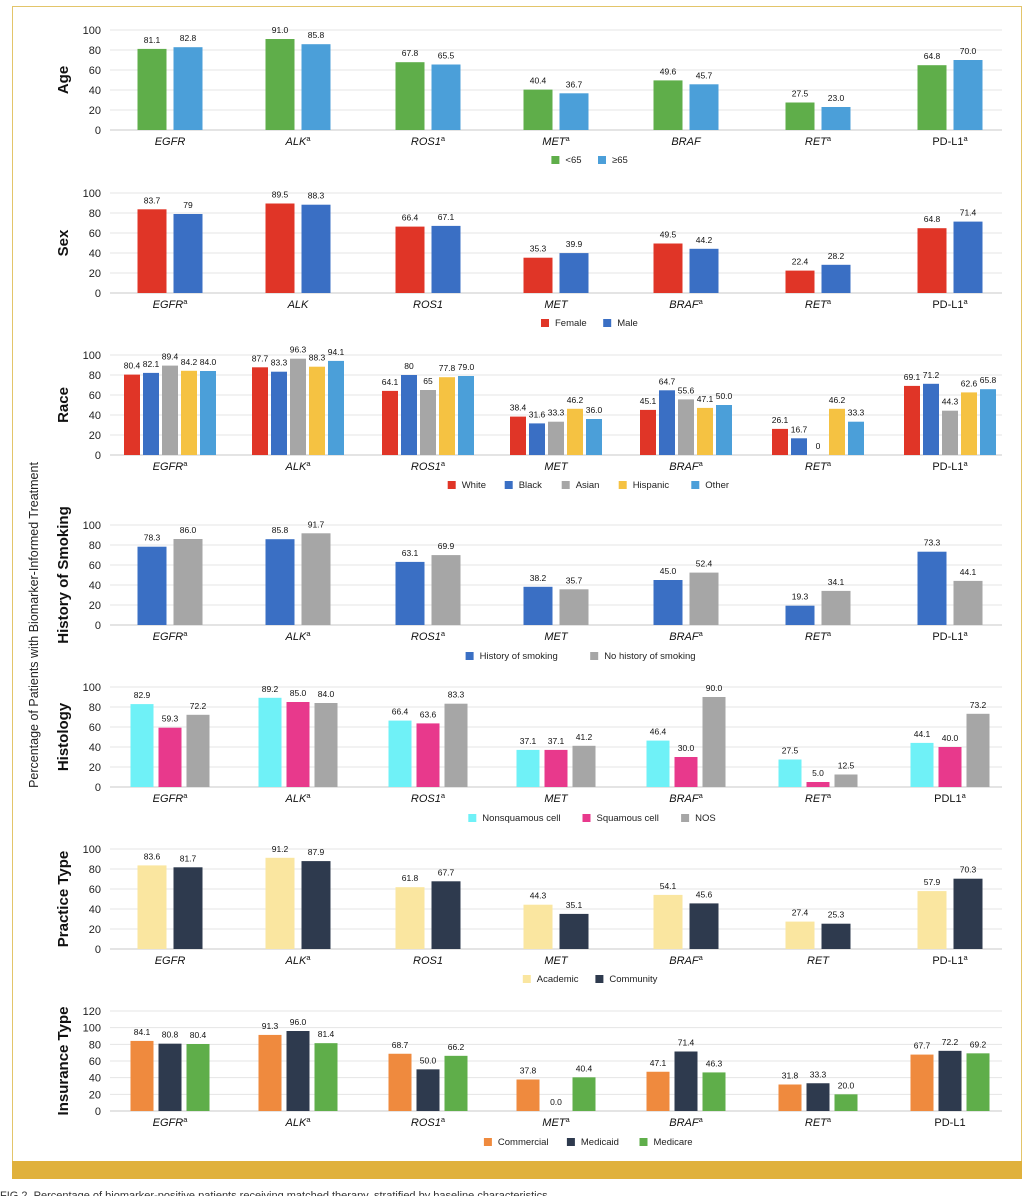 This screenshot has width=1036, height=1196. What do you see at coordinates (95, 910) in the screenshot?
I see `y-tick-label: 40` at bounding box center [95, 910].